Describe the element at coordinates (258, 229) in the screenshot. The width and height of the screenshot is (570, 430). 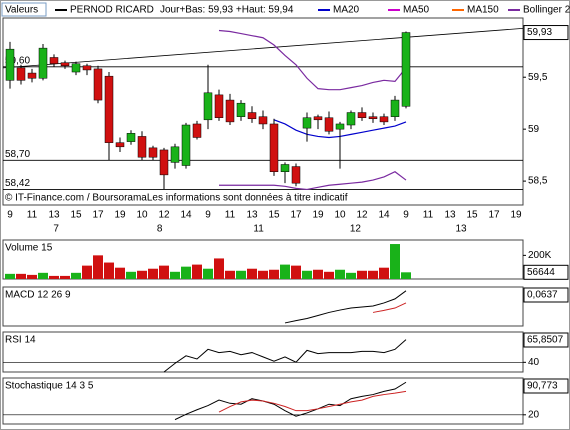
I see `day-label: 11` at that location.